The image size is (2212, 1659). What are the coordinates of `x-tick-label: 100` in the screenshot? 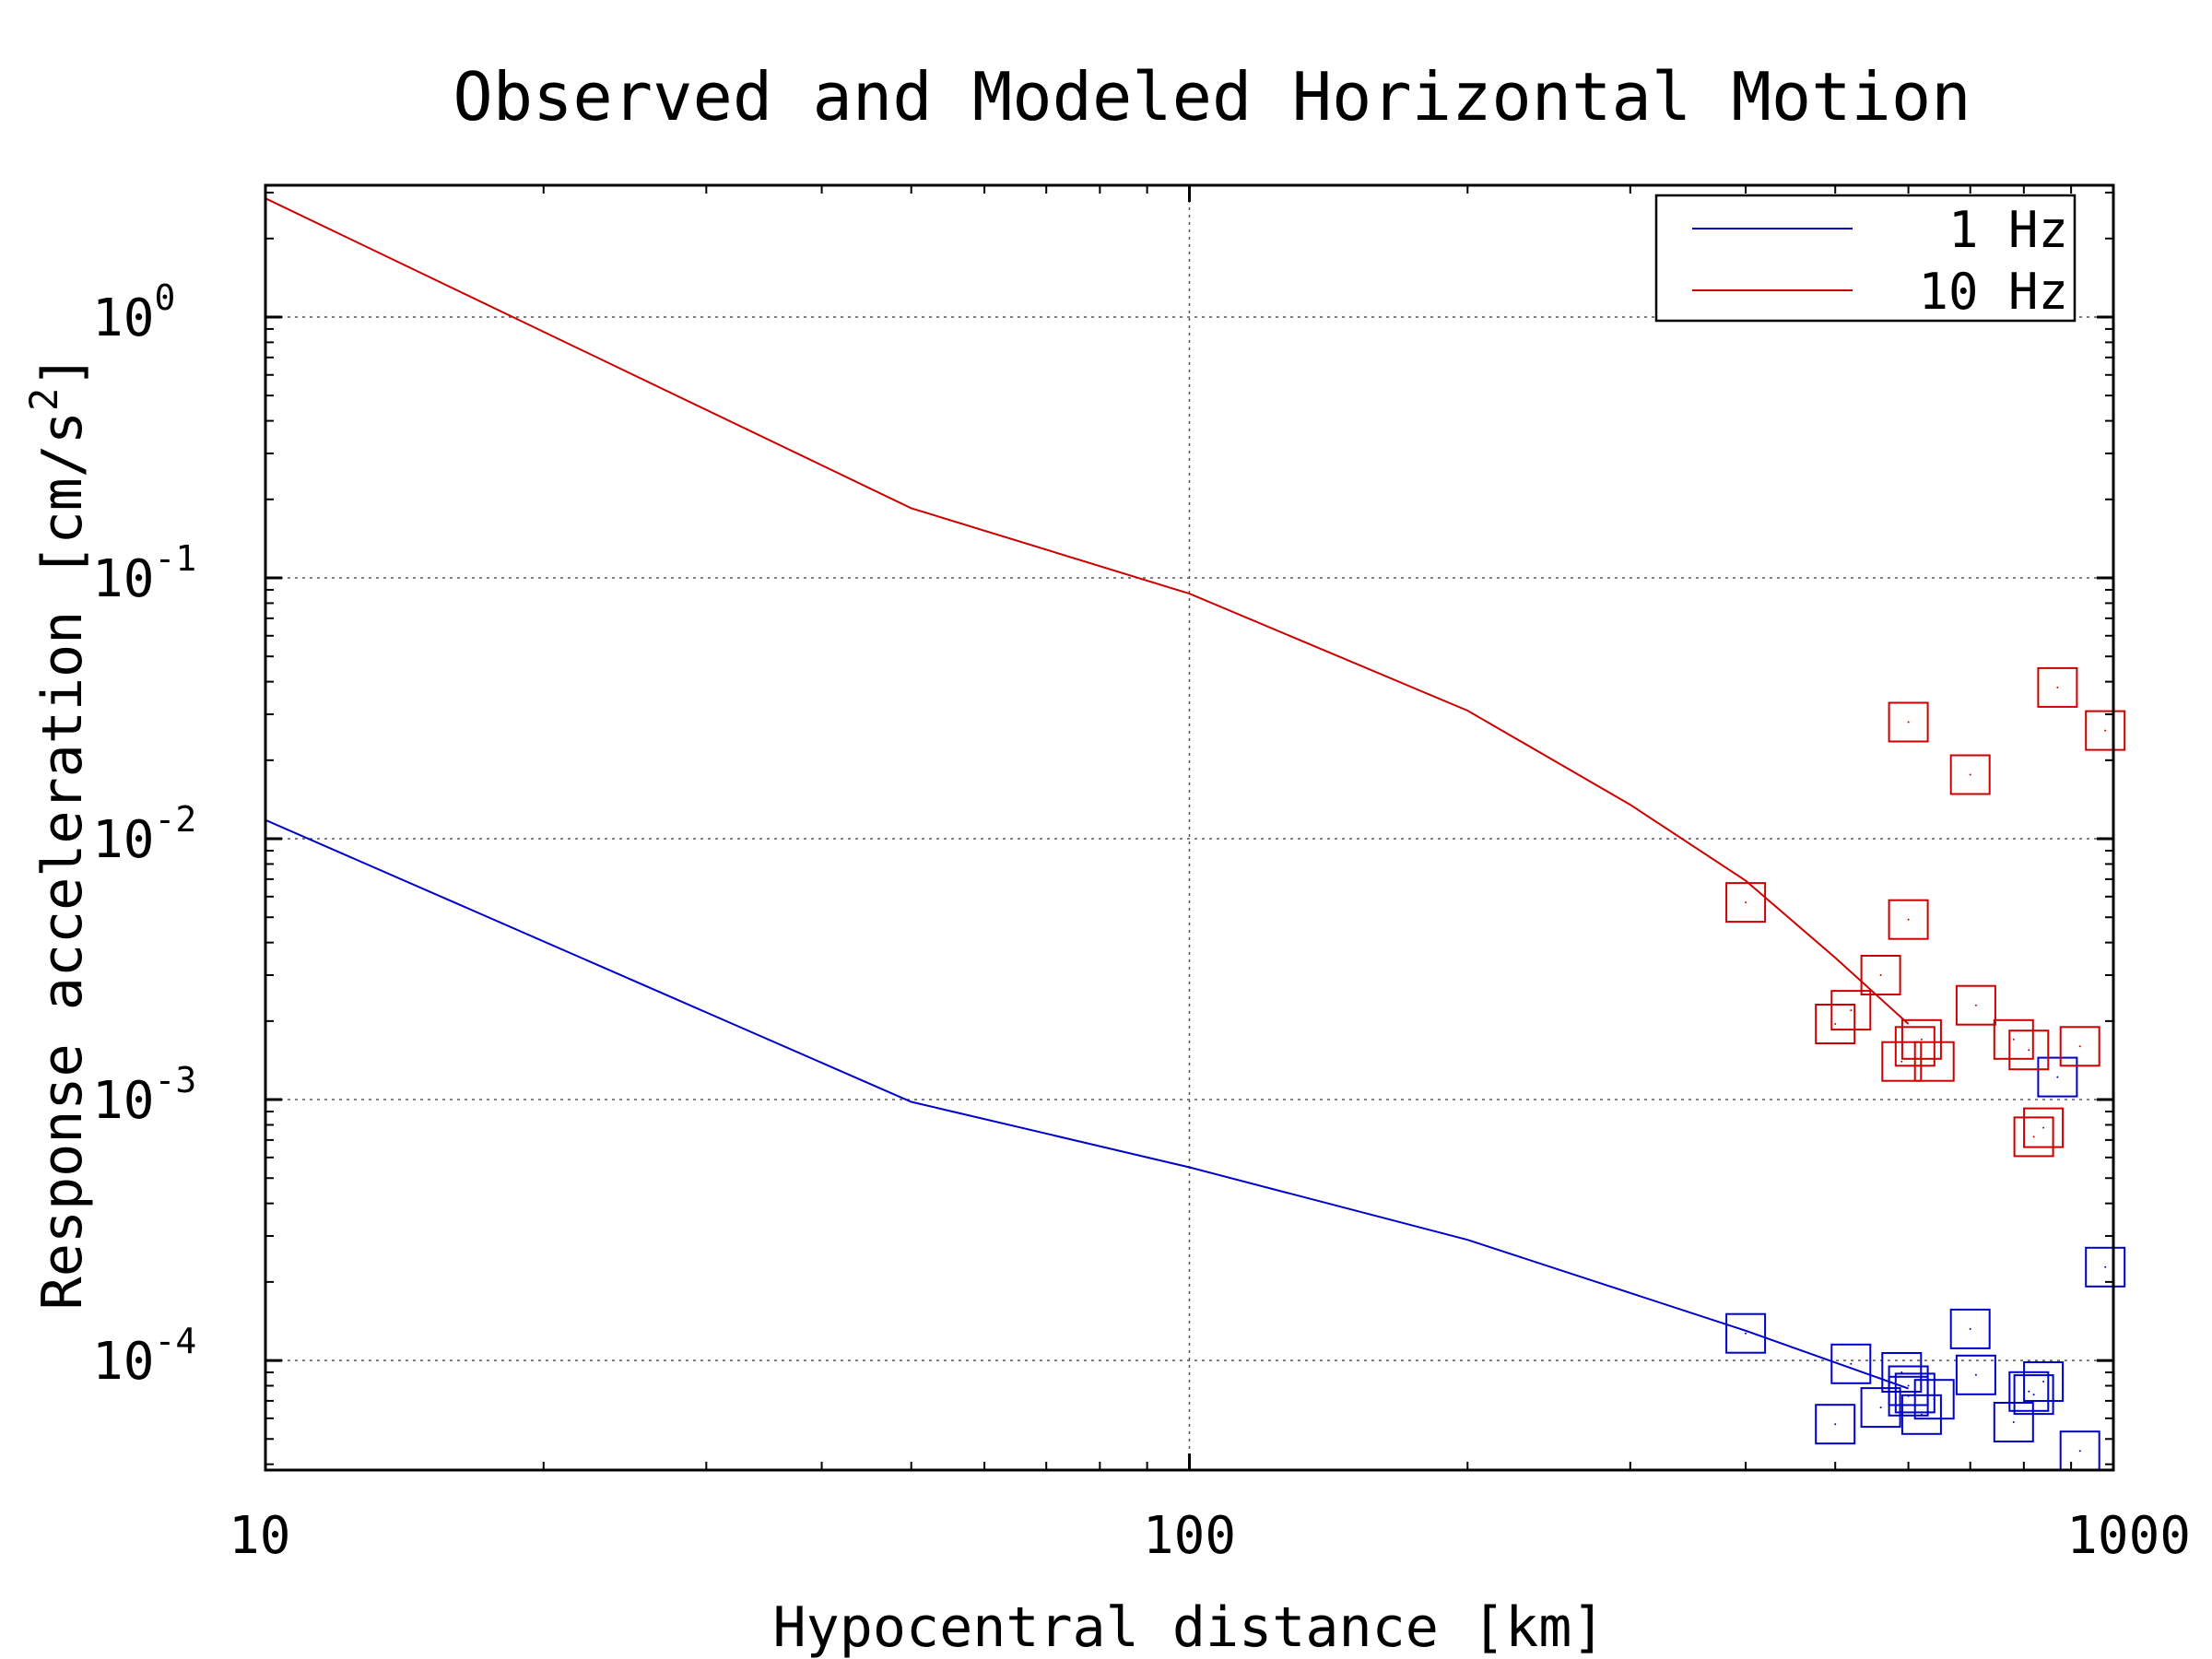 It's located at (1189, 1536).